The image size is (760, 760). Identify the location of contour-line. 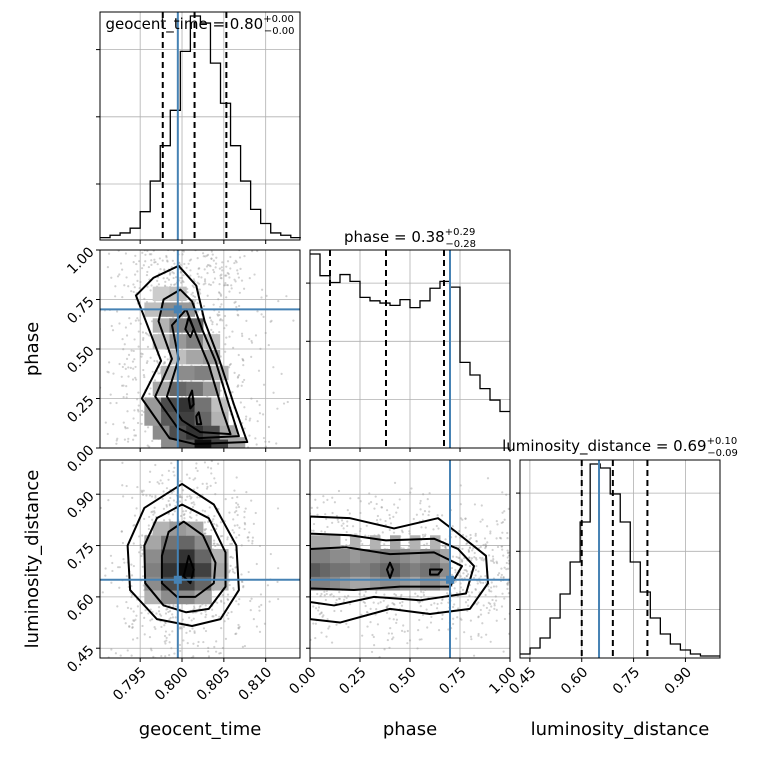
(188, 559).